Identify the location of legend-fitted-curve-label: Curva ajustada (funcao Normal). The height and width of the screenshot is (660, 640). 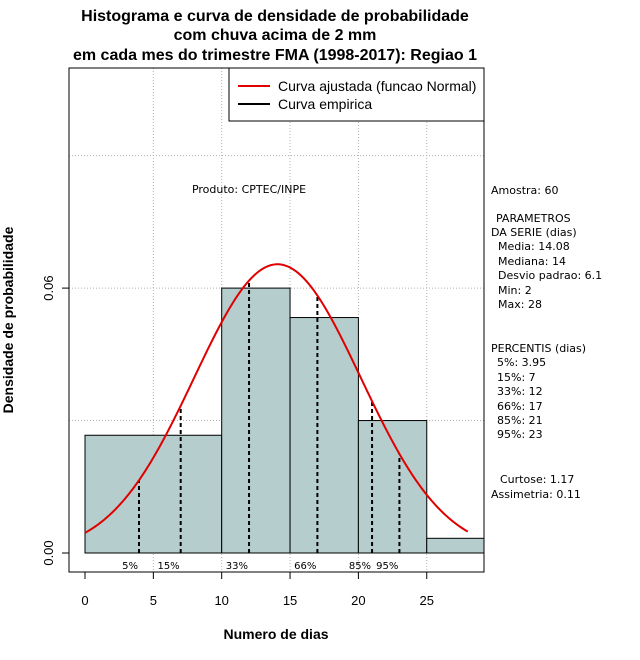
(377, 86).